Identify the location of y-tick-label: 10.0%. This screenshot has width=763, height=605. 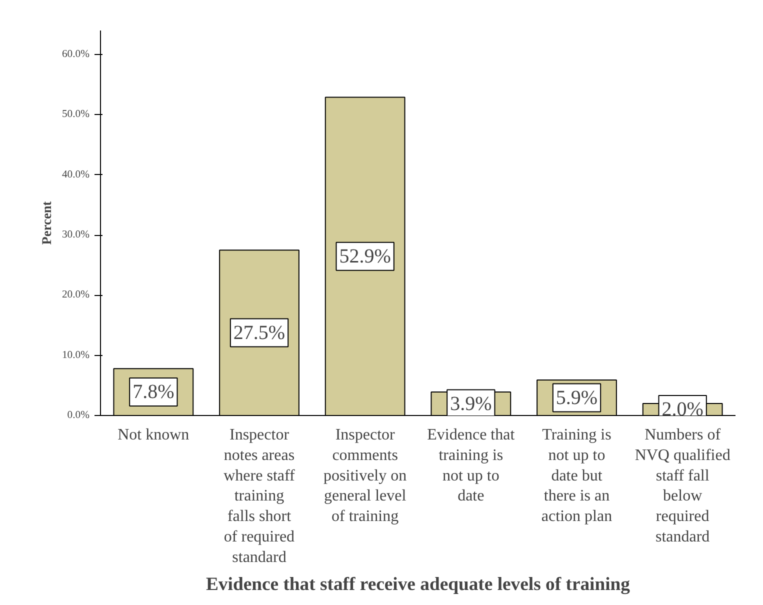
(76, 355).